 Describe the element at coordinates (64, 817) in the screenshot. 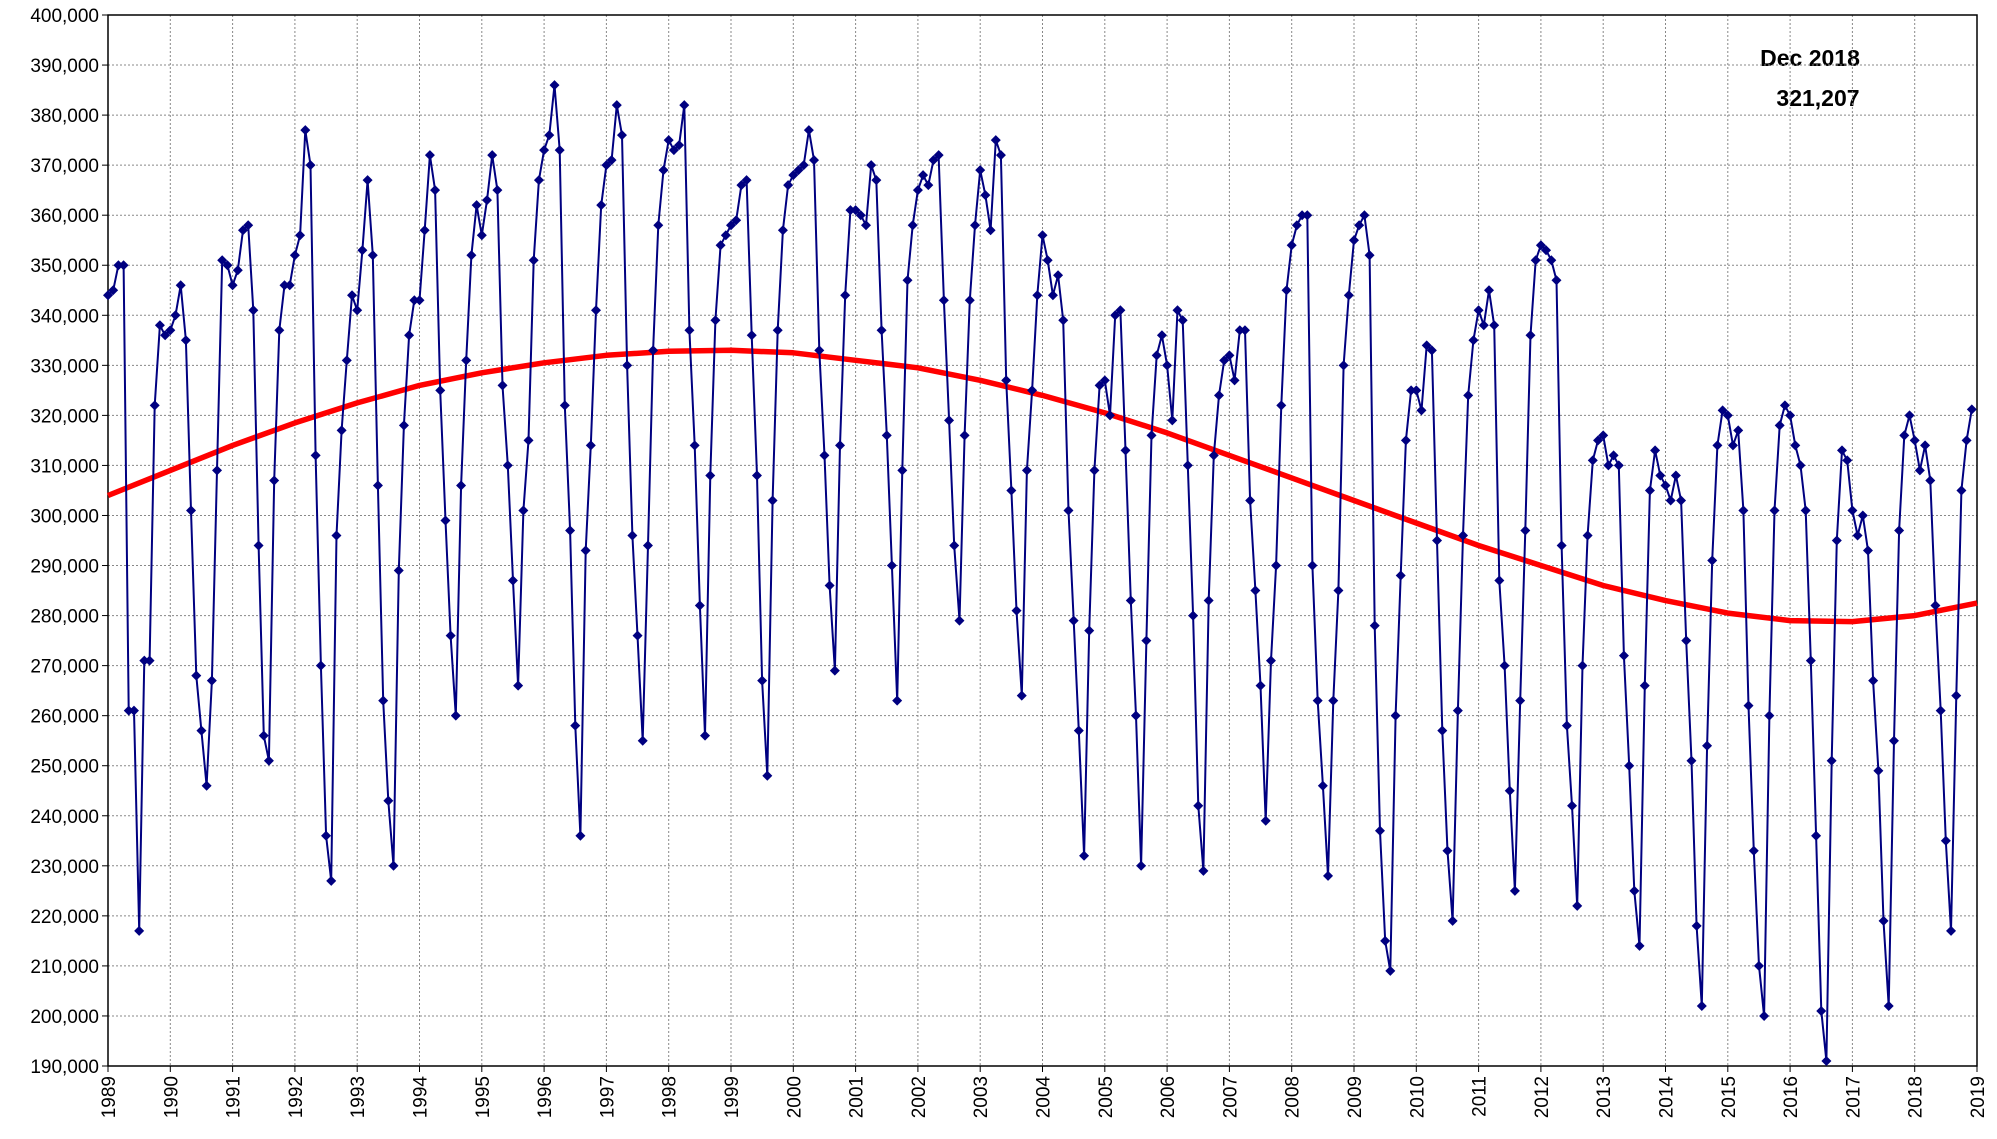

I see `y-tick-label: 240,000` at that location.